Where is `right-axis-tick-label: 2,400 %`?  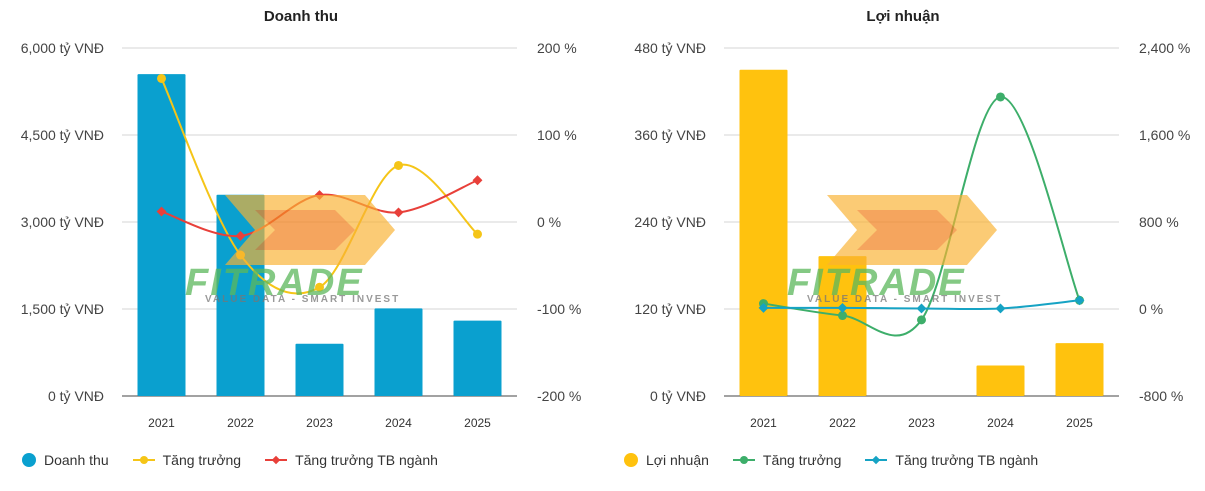 right-axis-tick-label: 2,400 % is located at coordinates (1164, 48).